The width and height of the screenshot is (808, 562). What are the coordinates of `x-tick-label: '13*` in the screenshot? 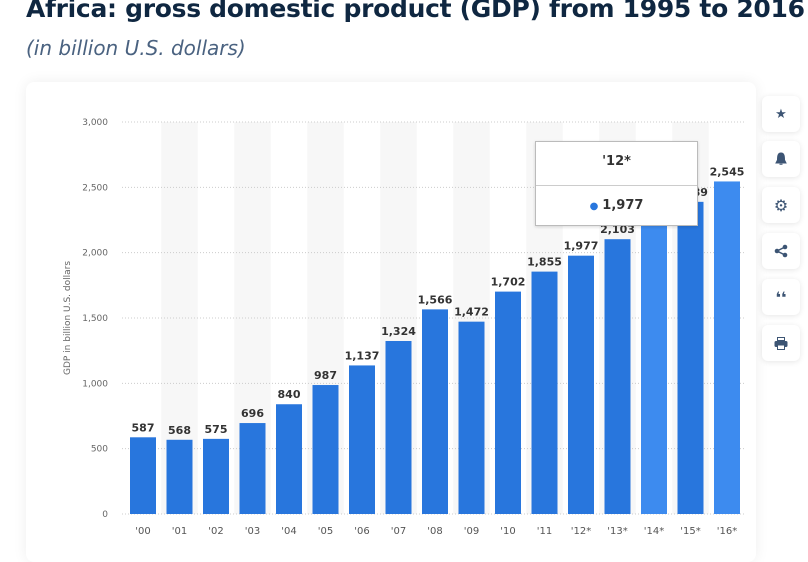 It's located at (617, 531).